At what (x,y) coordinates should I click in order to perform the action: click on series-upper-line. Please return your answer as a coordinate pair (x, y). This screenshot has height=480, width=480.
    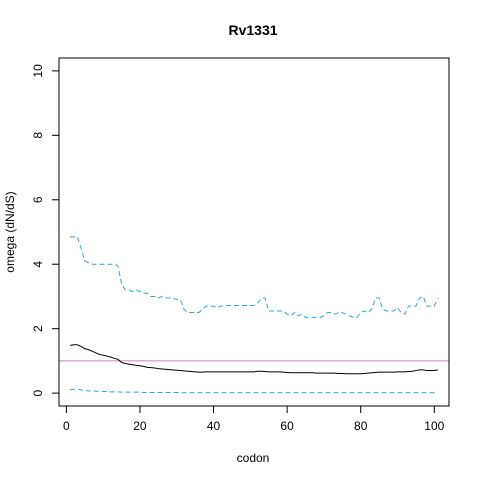
    Looking at the image, I should click on (254, 277).